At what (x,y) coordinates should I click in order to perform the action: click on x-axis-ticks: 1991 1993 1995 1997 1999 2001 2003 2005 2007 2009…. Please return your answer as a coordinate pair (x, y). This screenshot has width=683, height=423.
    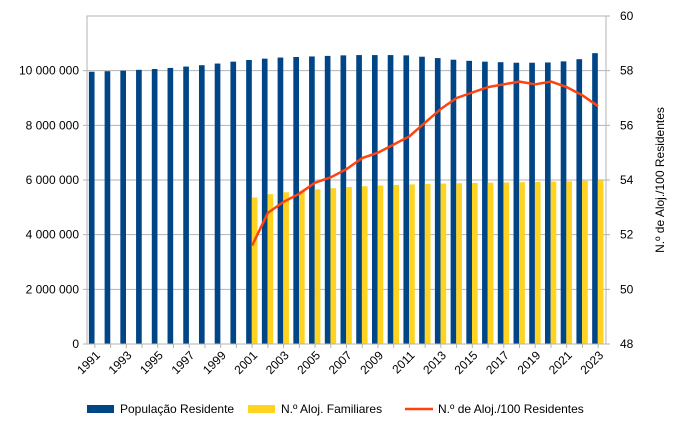
    Looking at the image, I should click on (340, 360).